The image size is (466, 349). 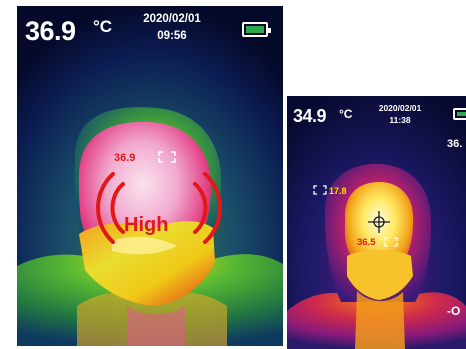 What do you see at coordinates (455, 144) in the screenshot?
I see `max-temperature-label: 36.` at bounding box center [455, 144].